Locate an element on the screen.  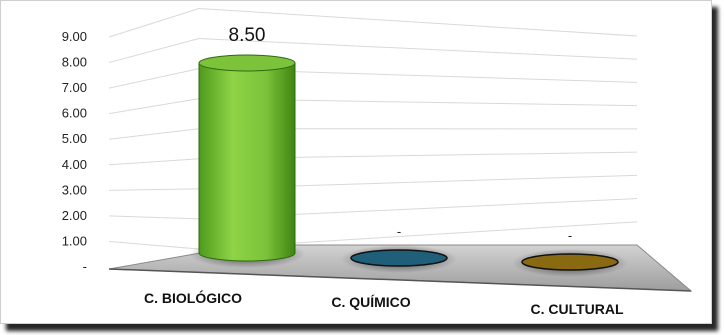
y-tick-label: 2.00 is located at coordinates (74, 215).